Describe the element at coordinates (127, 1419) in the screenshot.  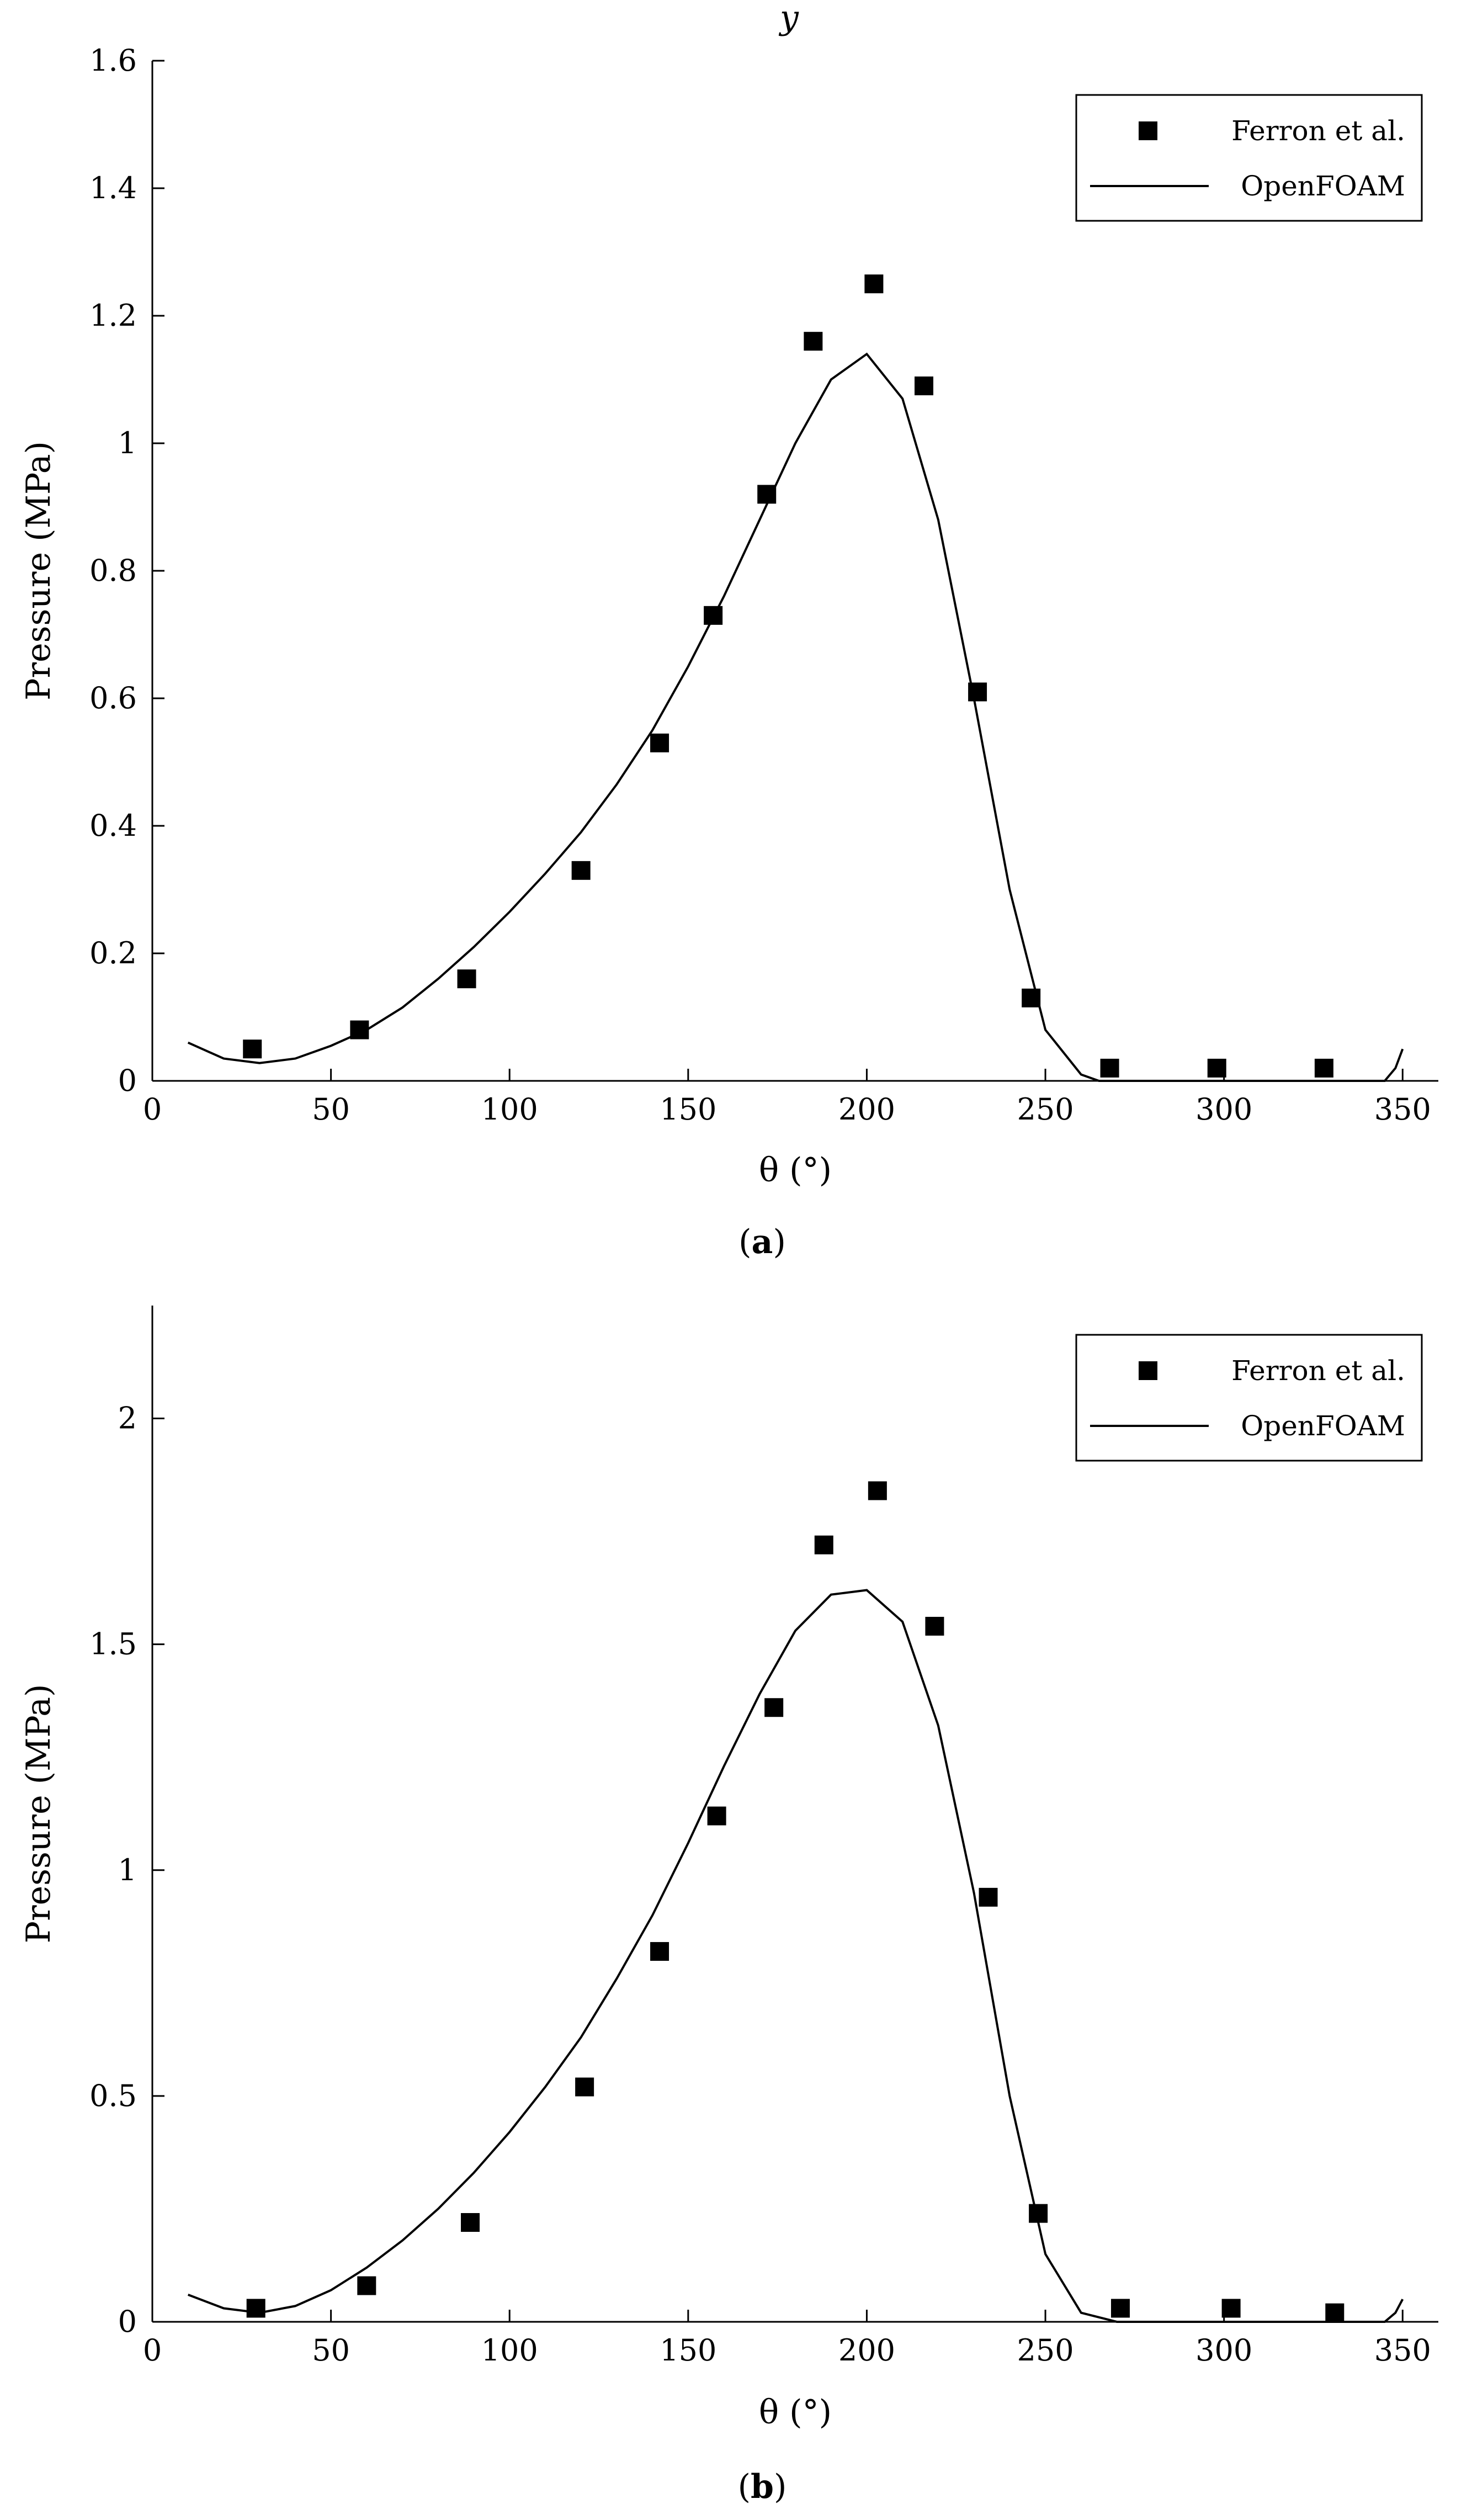
I see `y-tick-label: 2` at that location.